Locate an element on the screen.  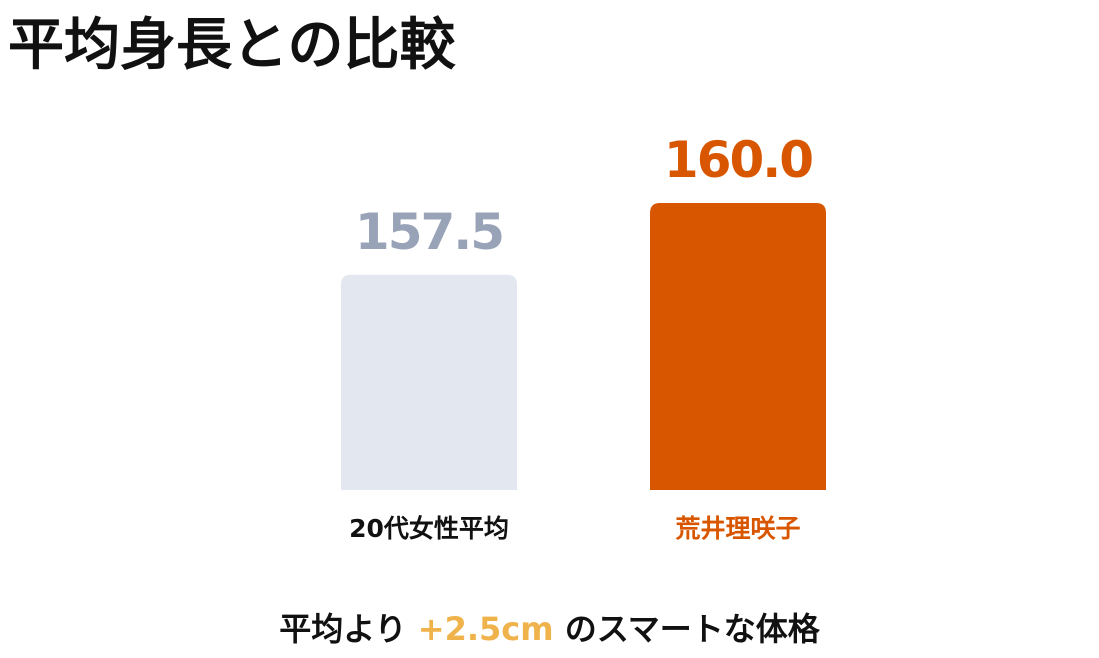
bar-value-label-1: 157.5 is located at coordinates (429, 232).